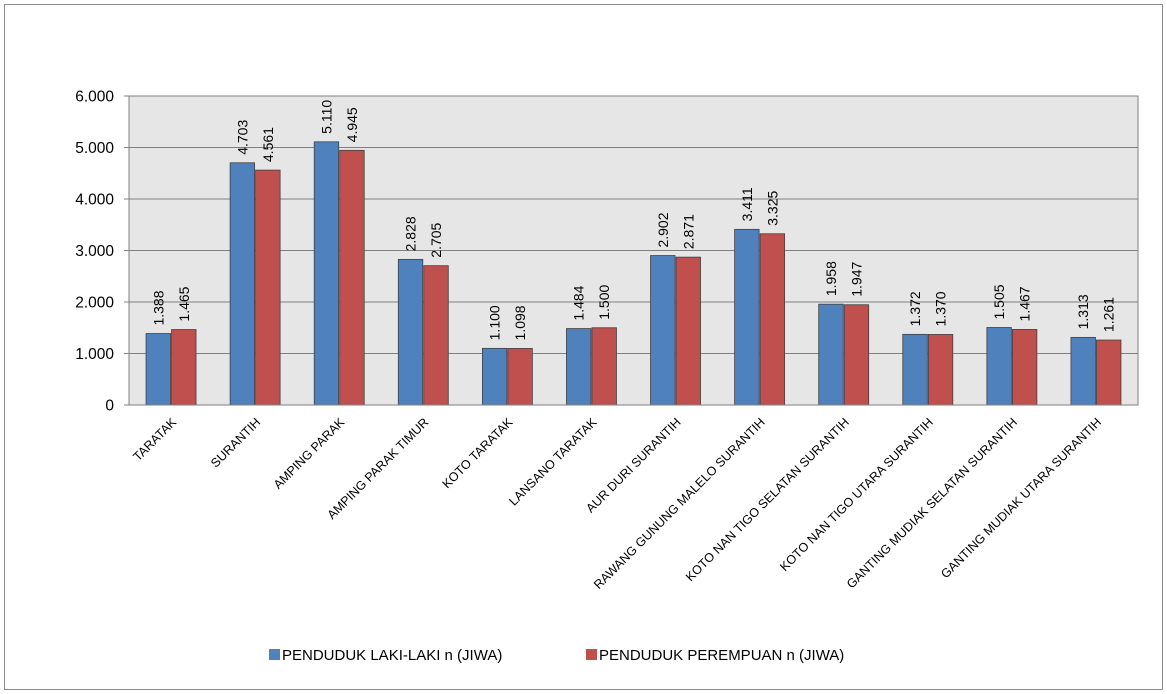 The height and width of the screenshot is (694, 1167). I want to click on data-label: 1.947, so click(856, 278).